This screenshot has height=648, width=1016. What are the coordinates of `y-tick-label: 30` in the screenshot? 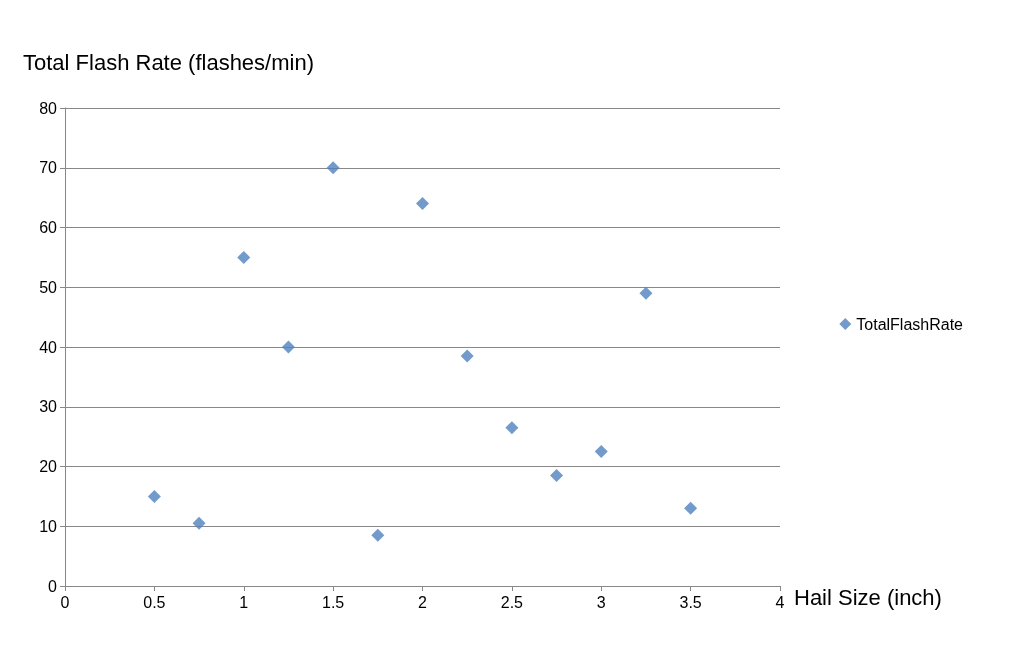 It's located at (48, 407).